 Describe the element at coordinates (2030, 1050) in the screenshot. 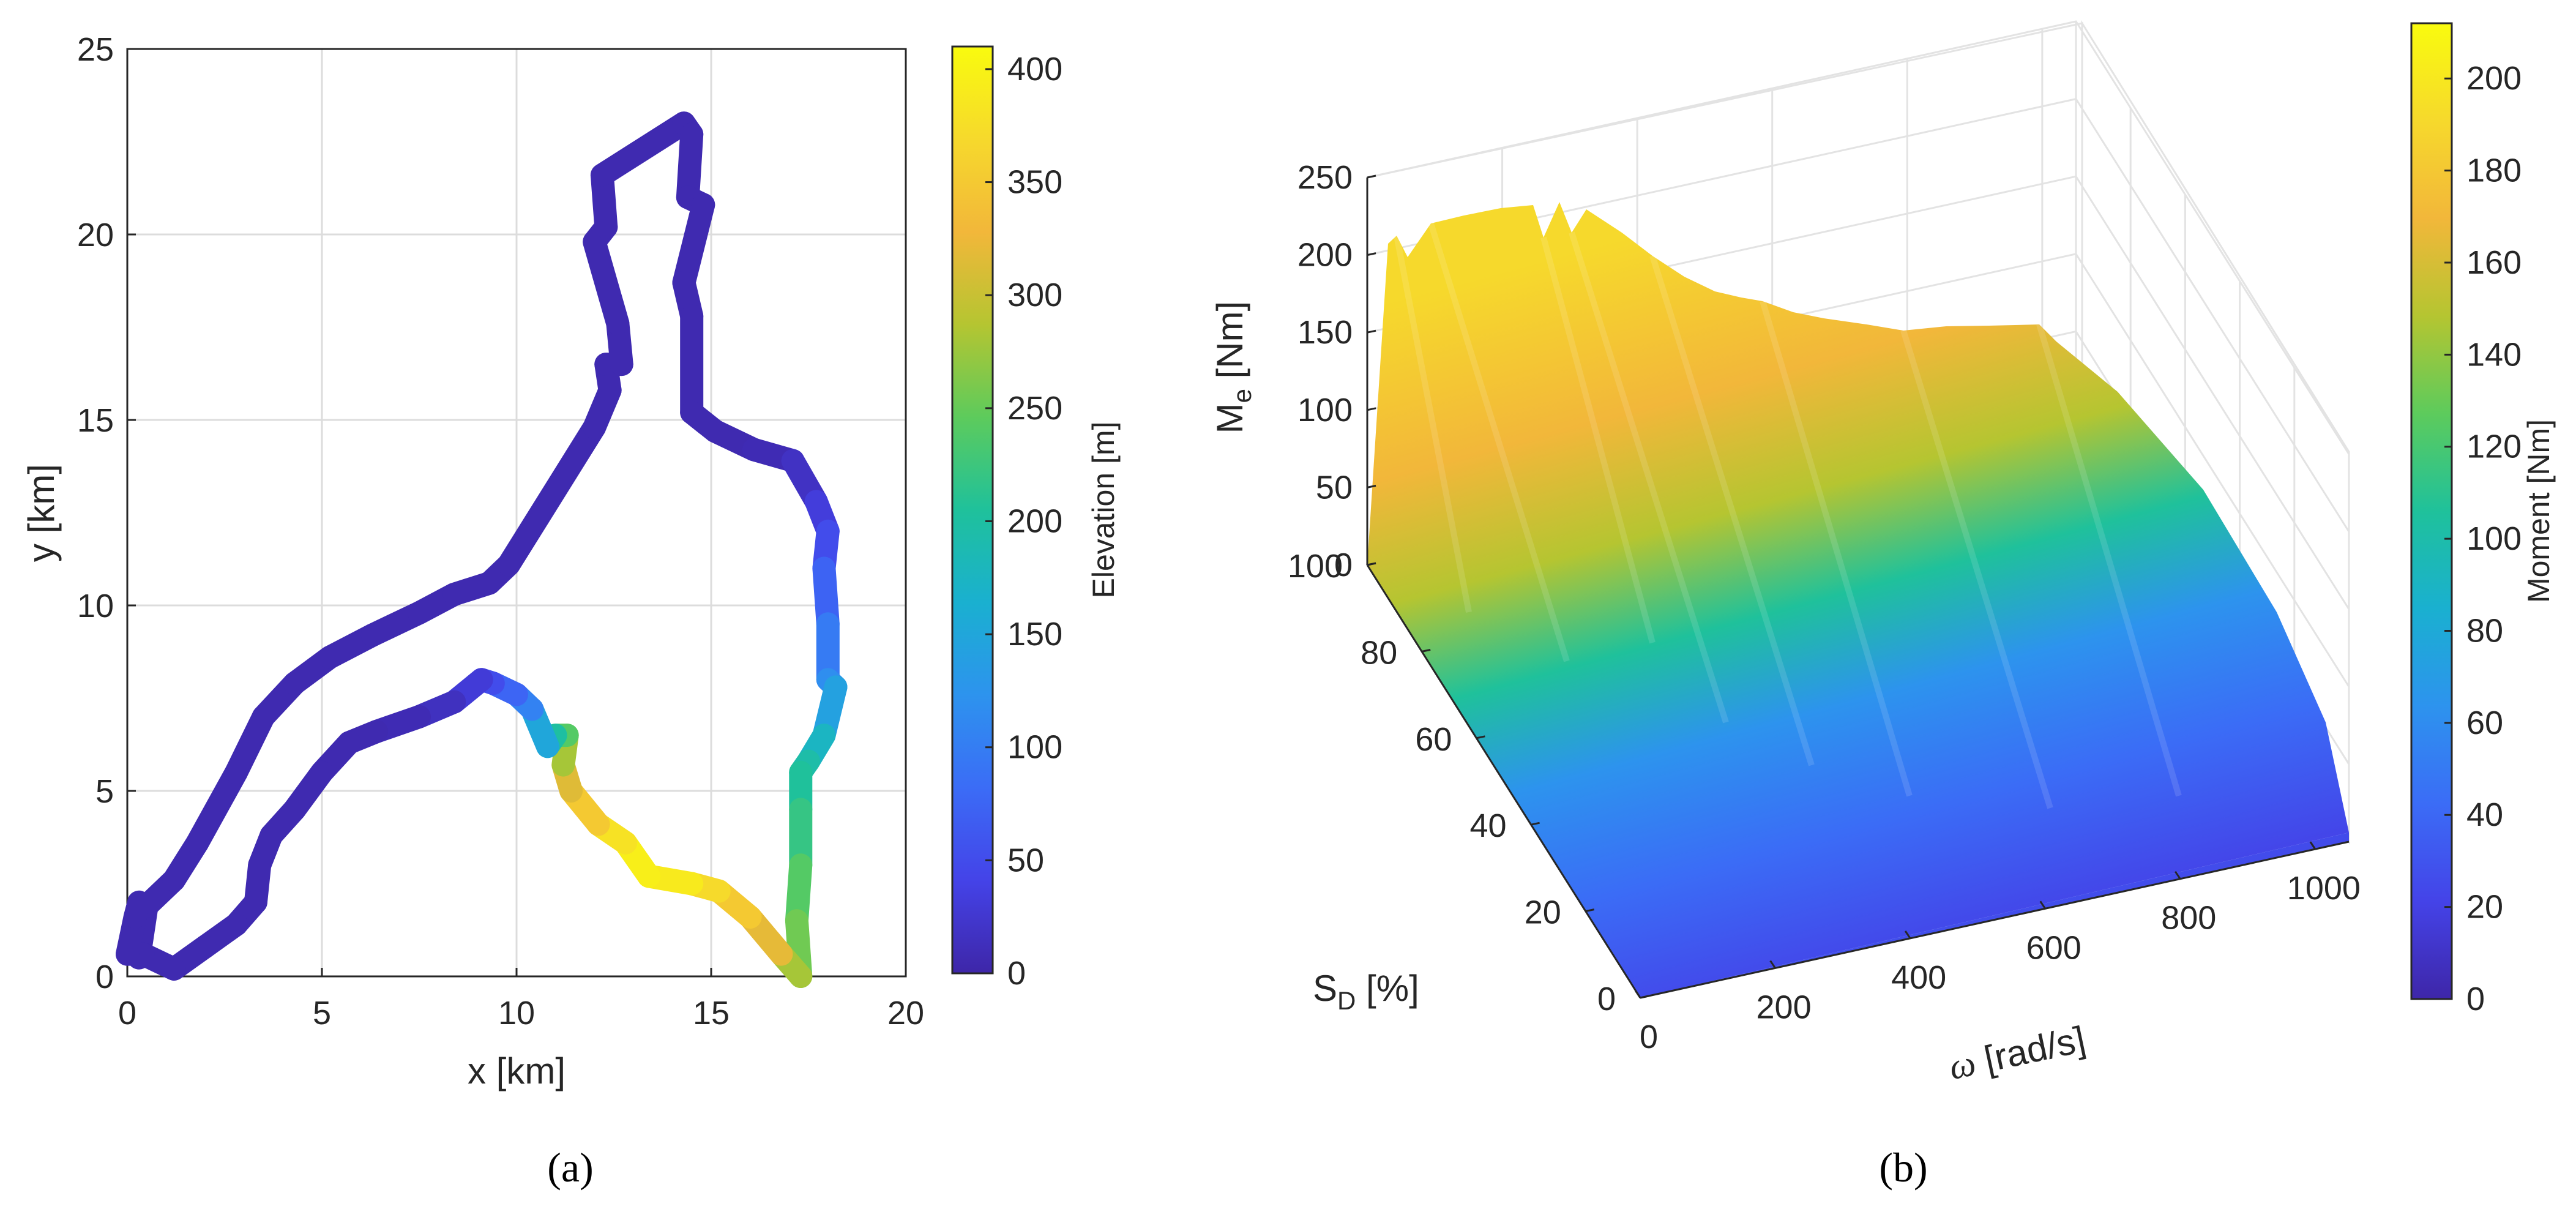

I see `omega-unit: [rad/s]` at that location.